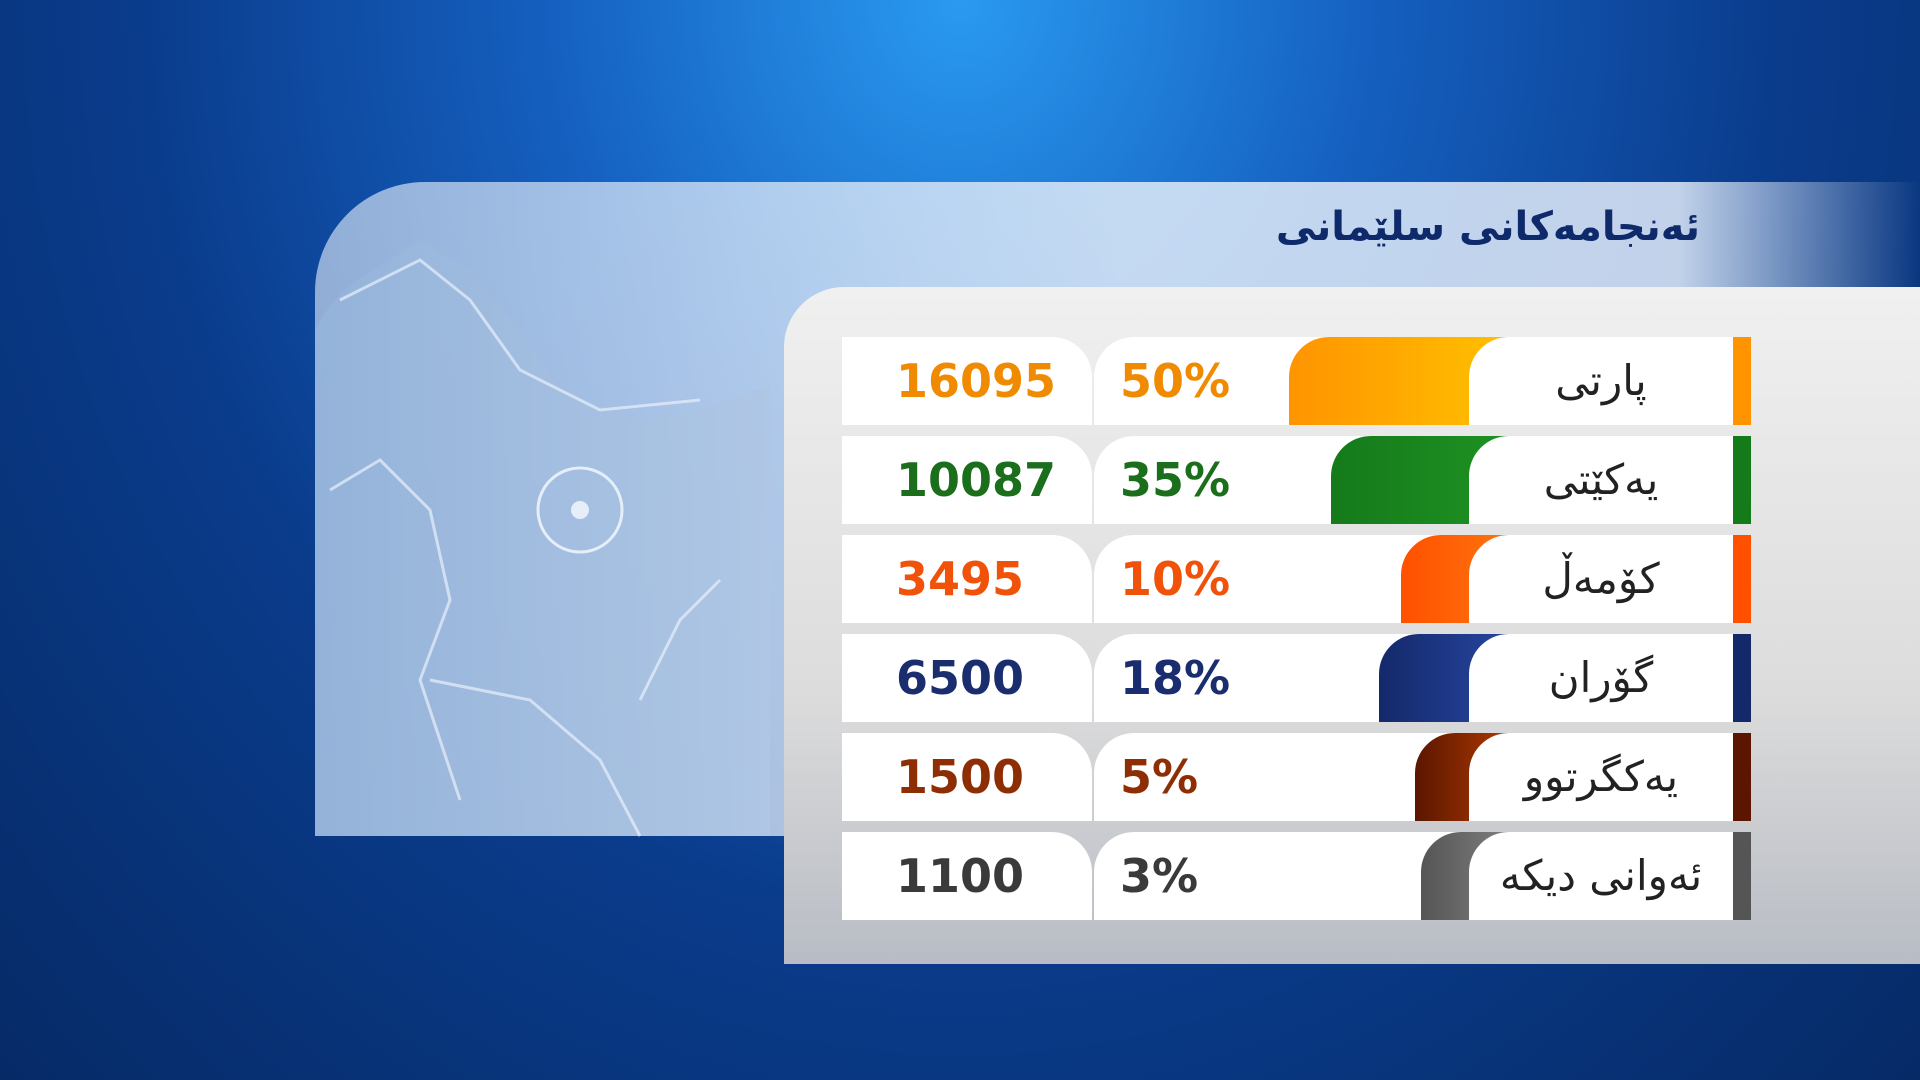 This screenshot has height=1080, width=1920. I want to click on votes: 1100, so click(960, 876).